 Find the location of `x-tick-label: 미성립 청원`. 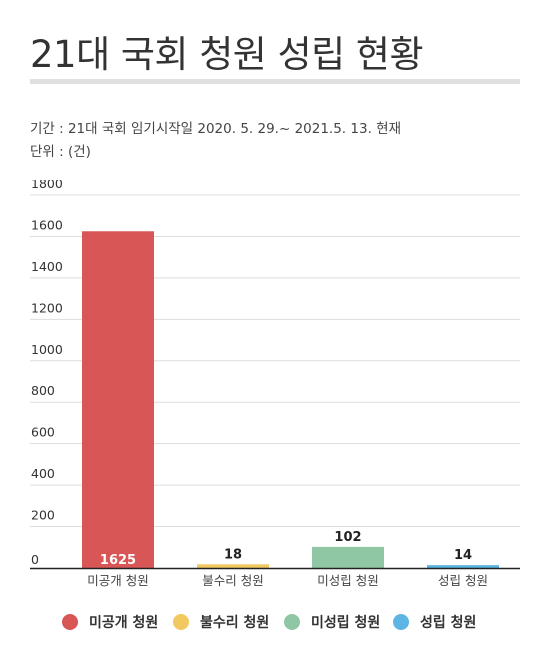

x-tick-label: 미성립 청원 is located at coordinates (347, 580).